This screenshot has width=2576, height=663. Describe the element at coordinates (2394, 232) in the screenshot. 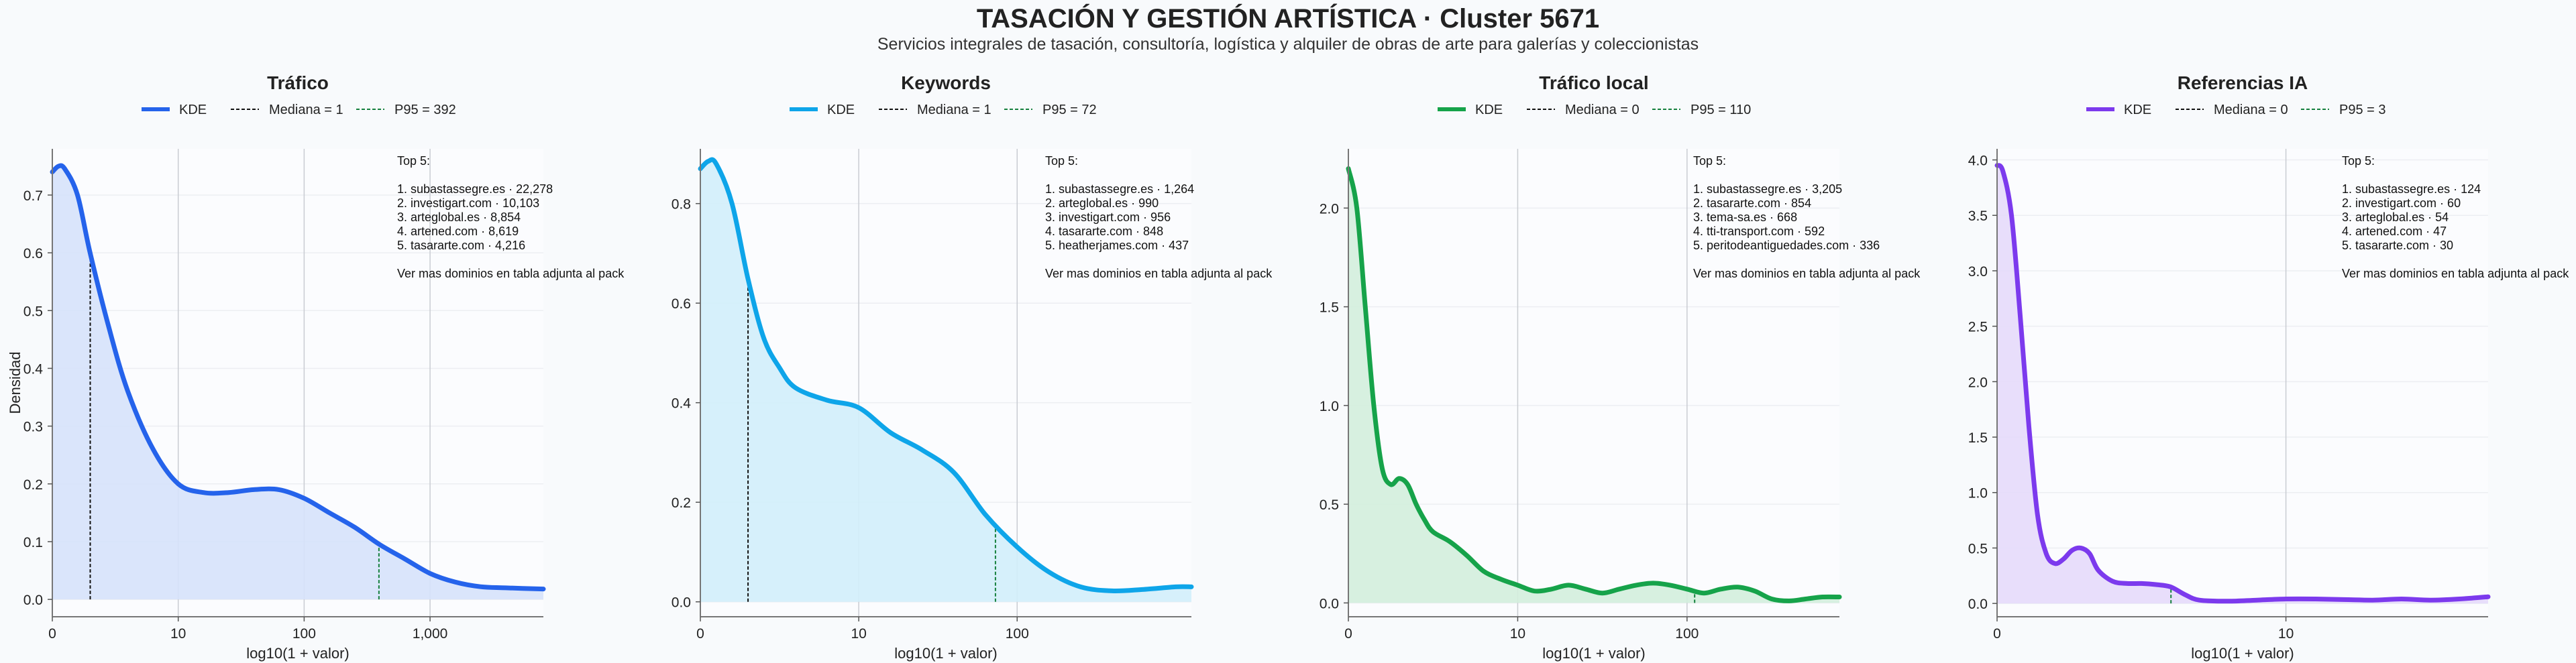

I see `annotation-line: 4. artened.com · 47` at that location.